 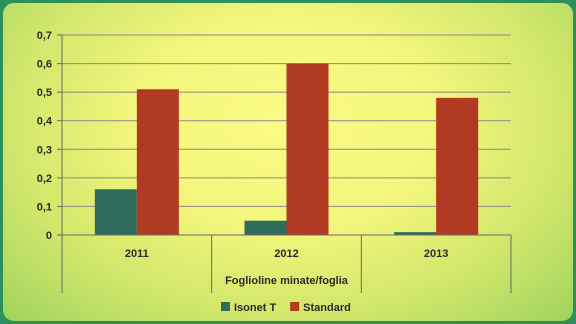 What do you see at coordinates (457, 166) in the screenshot?
I see `bar-standard-2013` at bounding box center [457, 166].